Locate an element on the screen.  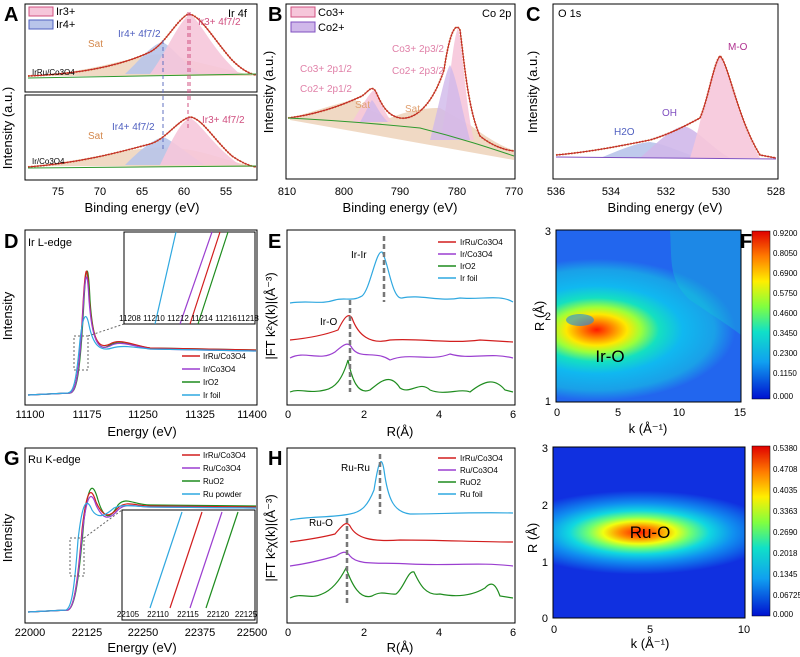
xtick-c-536: 536 is located at coordinates (556, 192).